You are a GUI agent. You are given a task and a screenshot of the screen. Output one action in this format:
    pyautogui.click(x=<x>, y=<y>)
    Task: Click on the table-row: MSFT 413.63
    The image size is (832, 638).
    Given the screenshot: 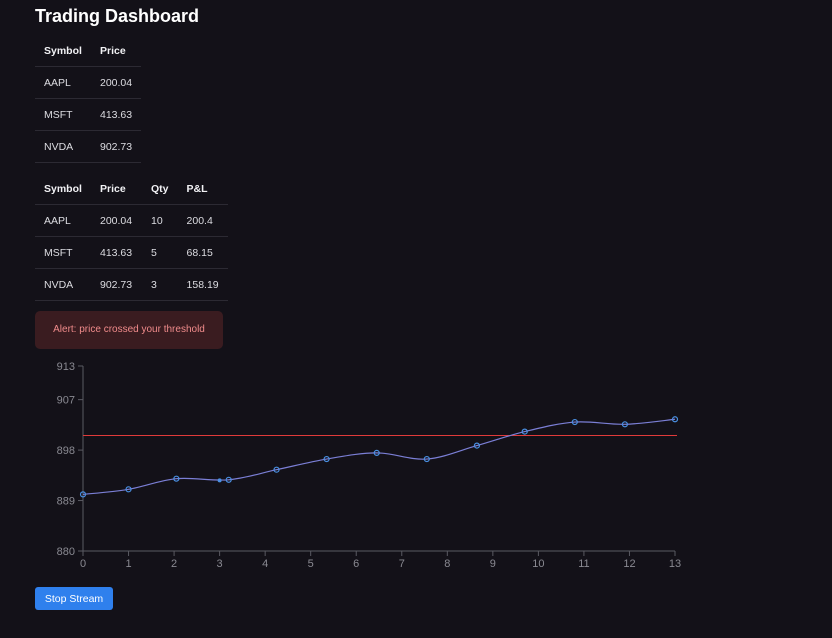 What is the action you would take?
    pyautogui.click(x=88, y=114)
    